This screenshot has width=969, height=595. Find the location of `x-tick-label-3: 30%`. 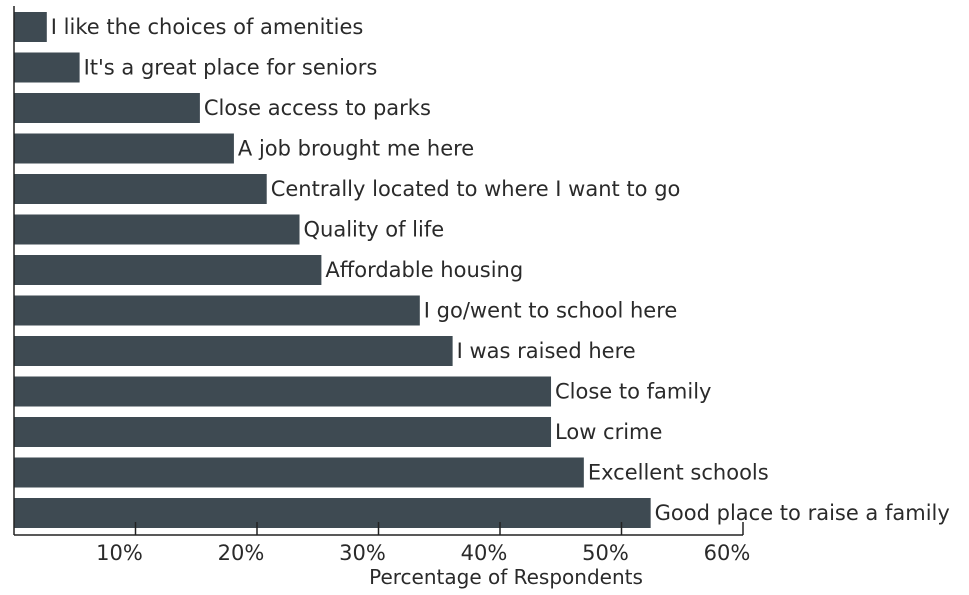

x-tick-label-3: 30% is located at coordinates (362, 553).